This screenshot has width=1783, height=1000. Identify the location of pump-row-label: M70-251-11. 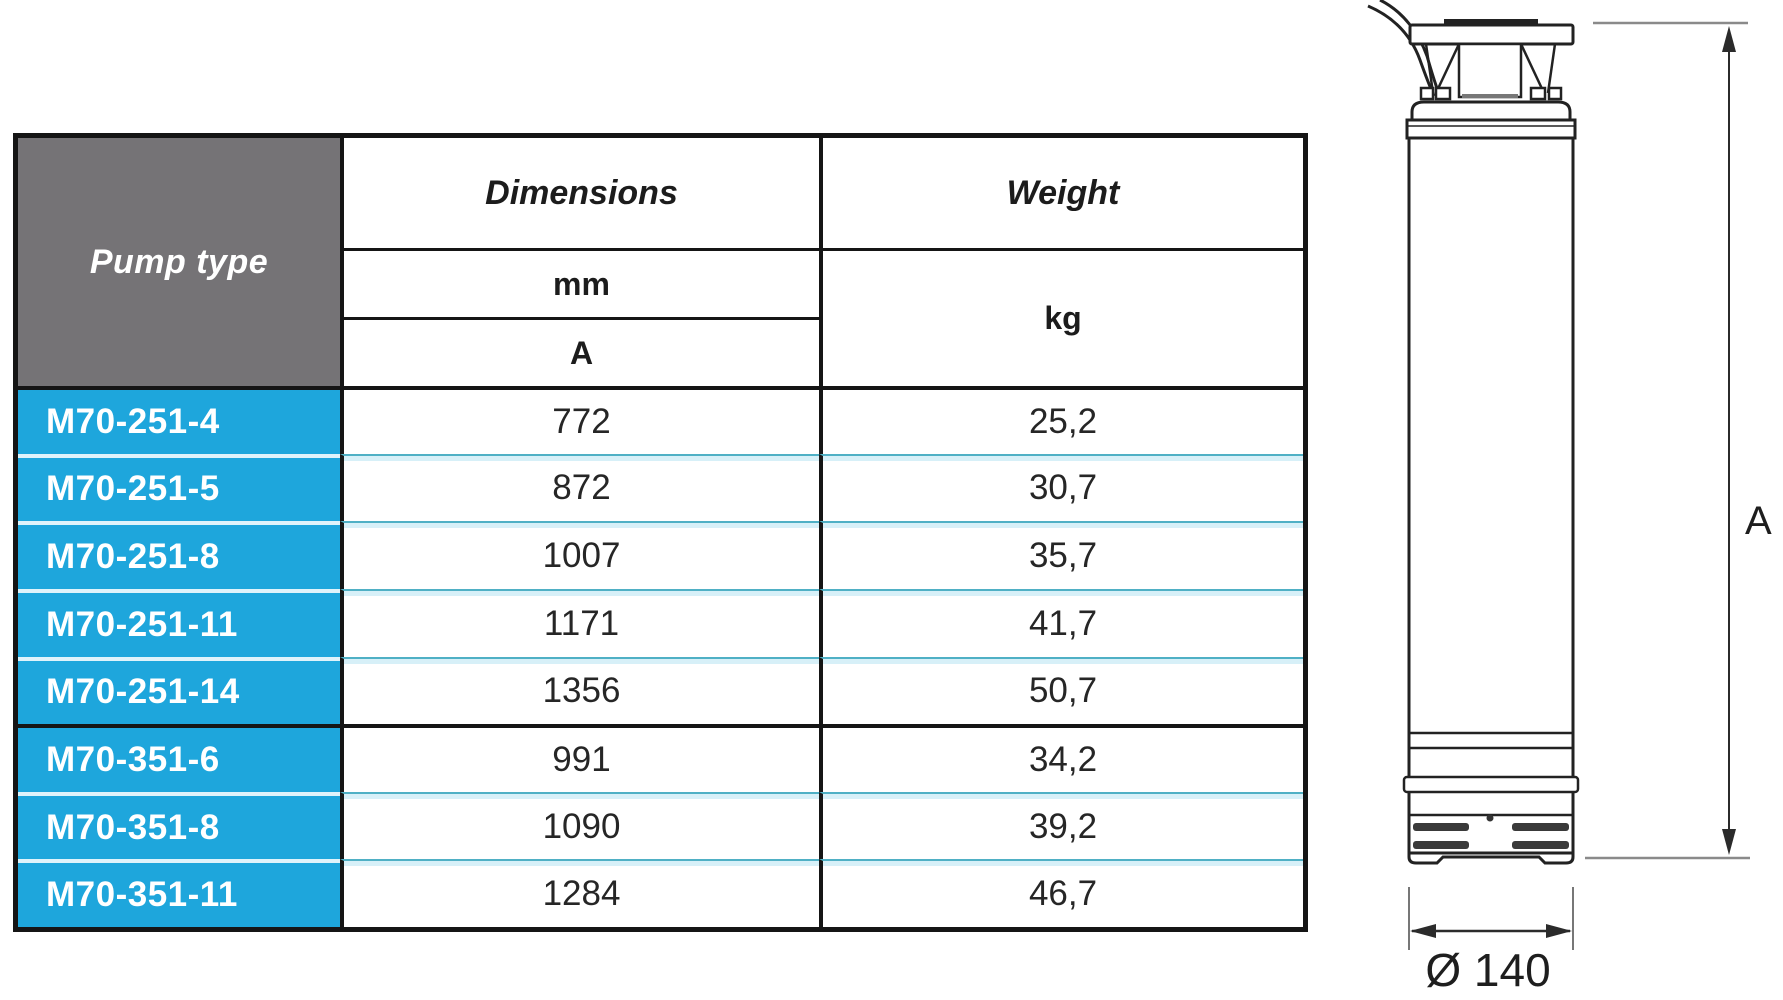
(179, 622).